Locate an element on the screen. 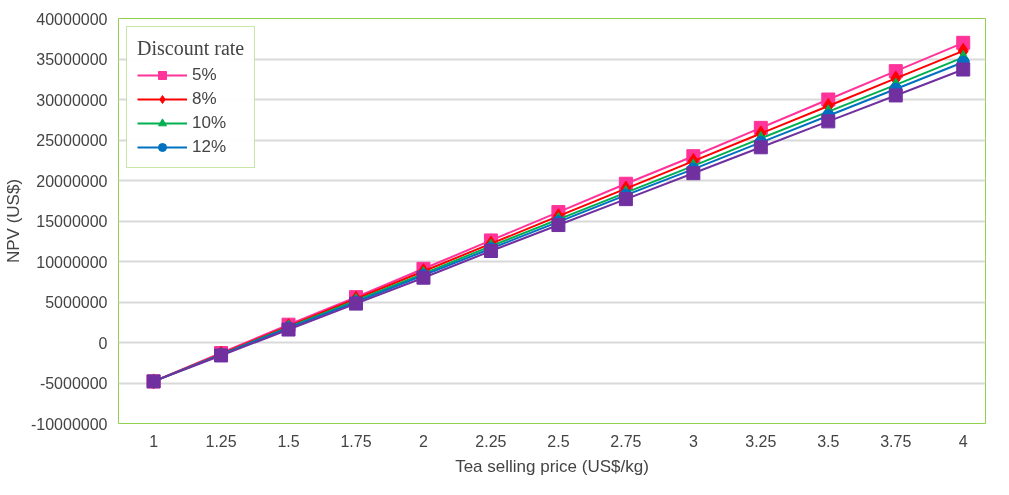  x-tick-label: 2.25 is located at coordinates (491, 441).